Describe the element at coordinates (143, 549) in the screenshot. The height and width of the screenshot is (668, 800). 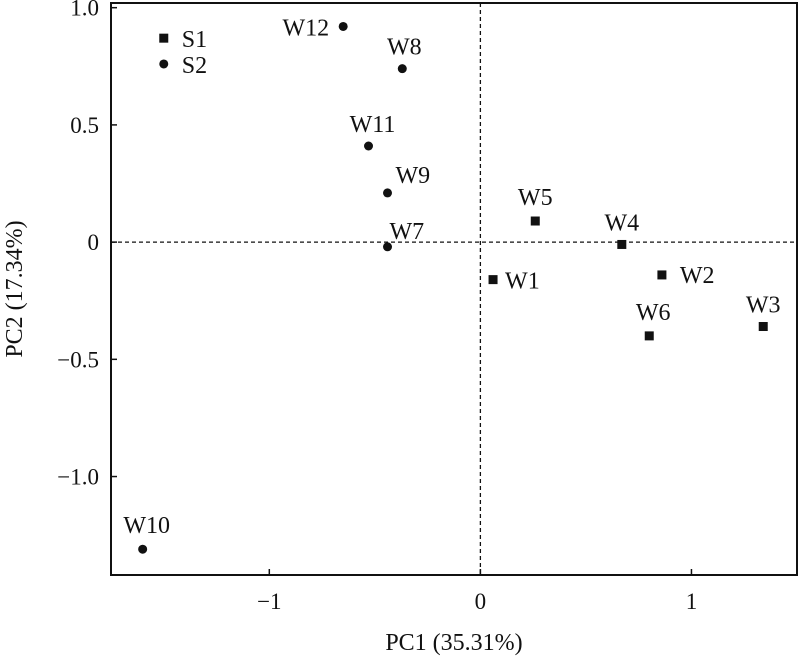
I see `point-w10-circle` at that location.